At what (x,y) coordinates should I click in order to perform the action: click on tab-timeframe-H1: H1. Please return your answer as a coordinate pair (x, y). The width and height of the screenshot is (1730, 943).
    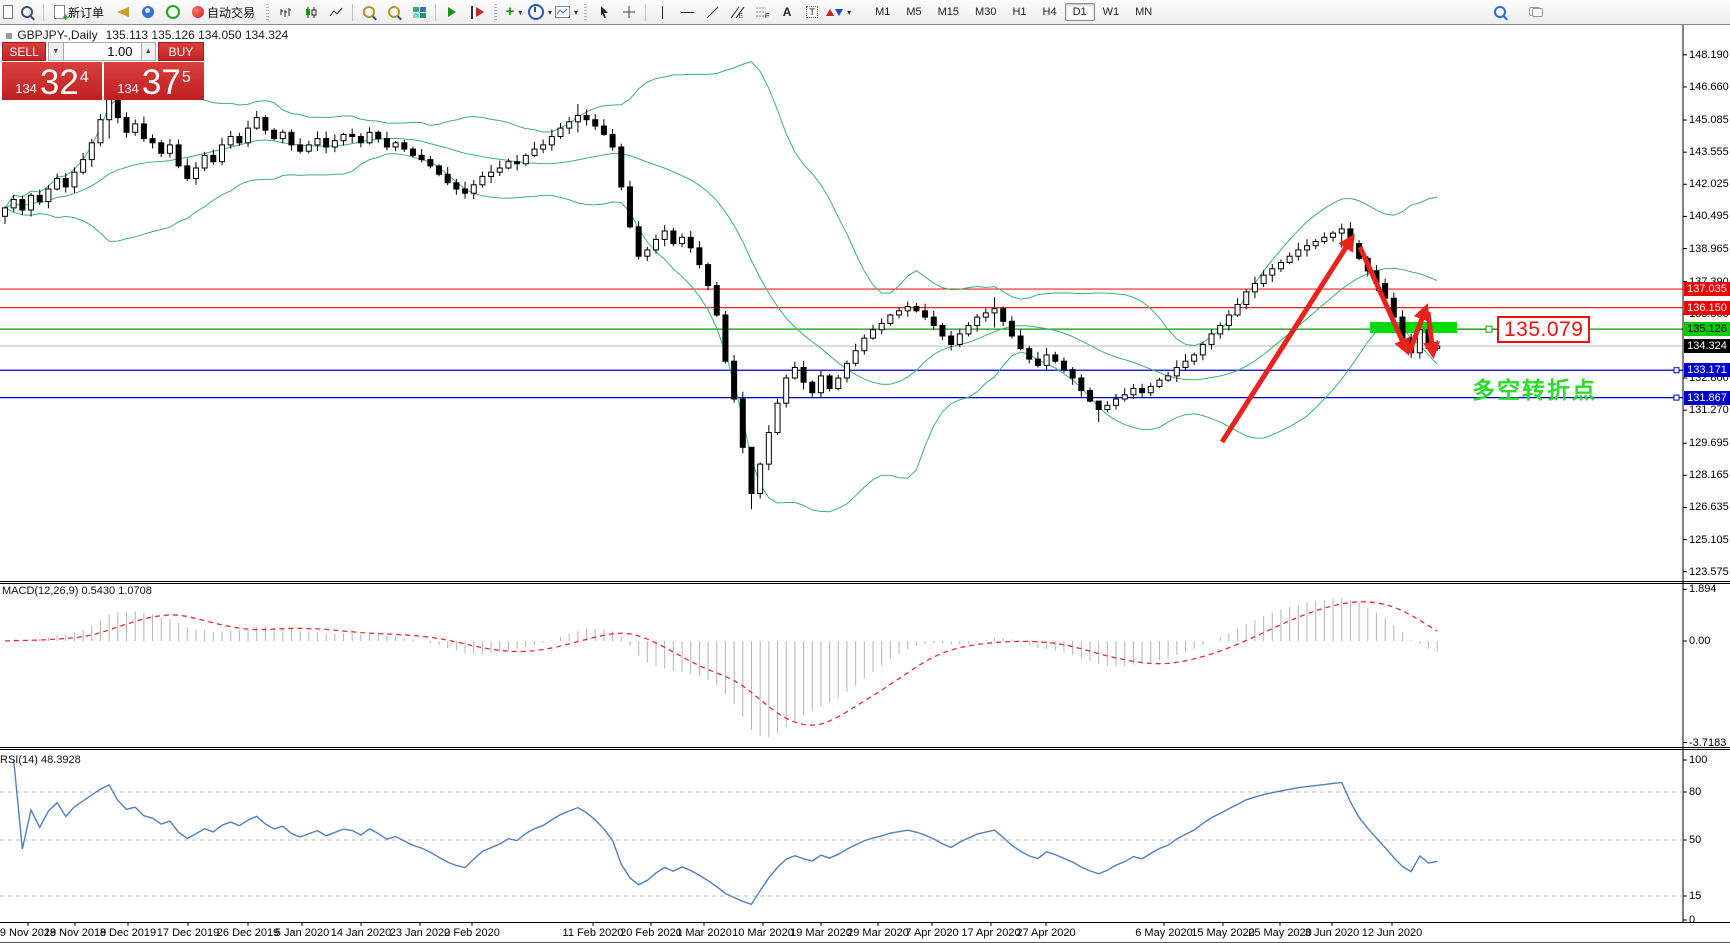
    Looking at the image, I should click on (1019, 12).